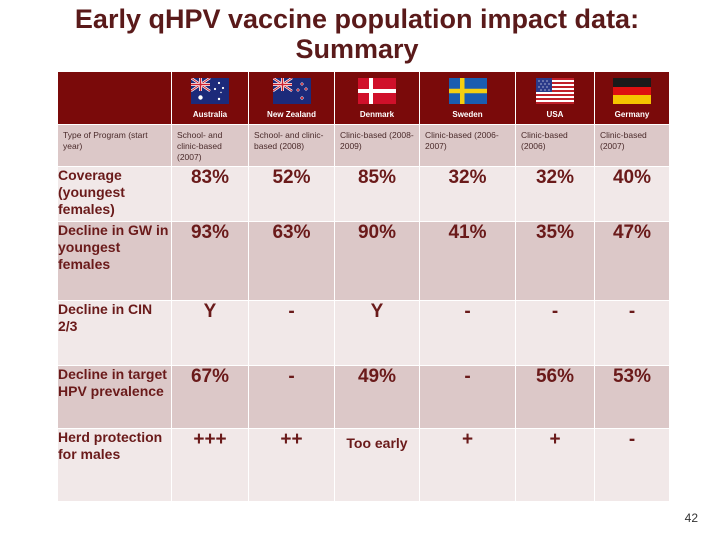 This screenshot has height=535, width=714. I want to click on row-label-coverage: Coverage (youngest females), so click(114, 194).